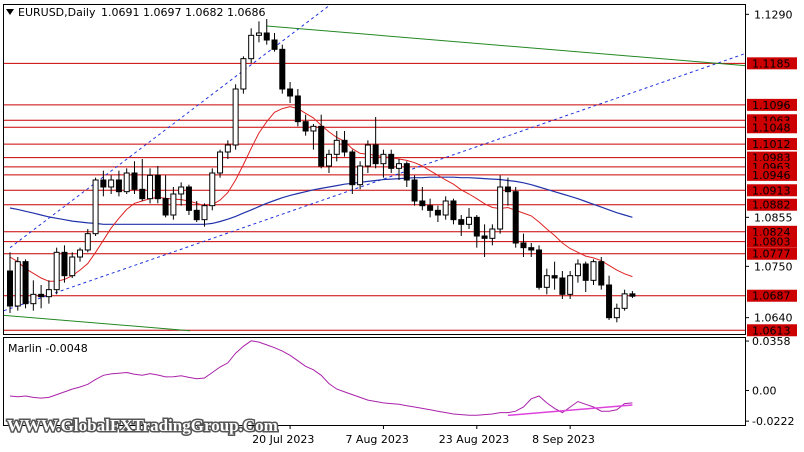  Describe the element at coordinates (376, 439) in the screenshot. I see `time-tick-label: 7 Aug 2023` at that location.